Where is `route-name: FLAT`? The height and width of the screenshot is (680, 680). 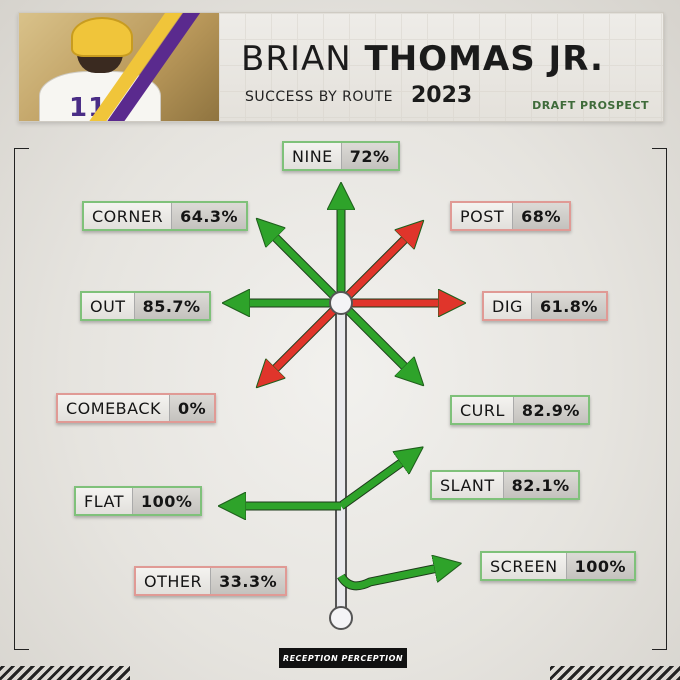 route-name: FLAT is located at coordinates (104, 501).